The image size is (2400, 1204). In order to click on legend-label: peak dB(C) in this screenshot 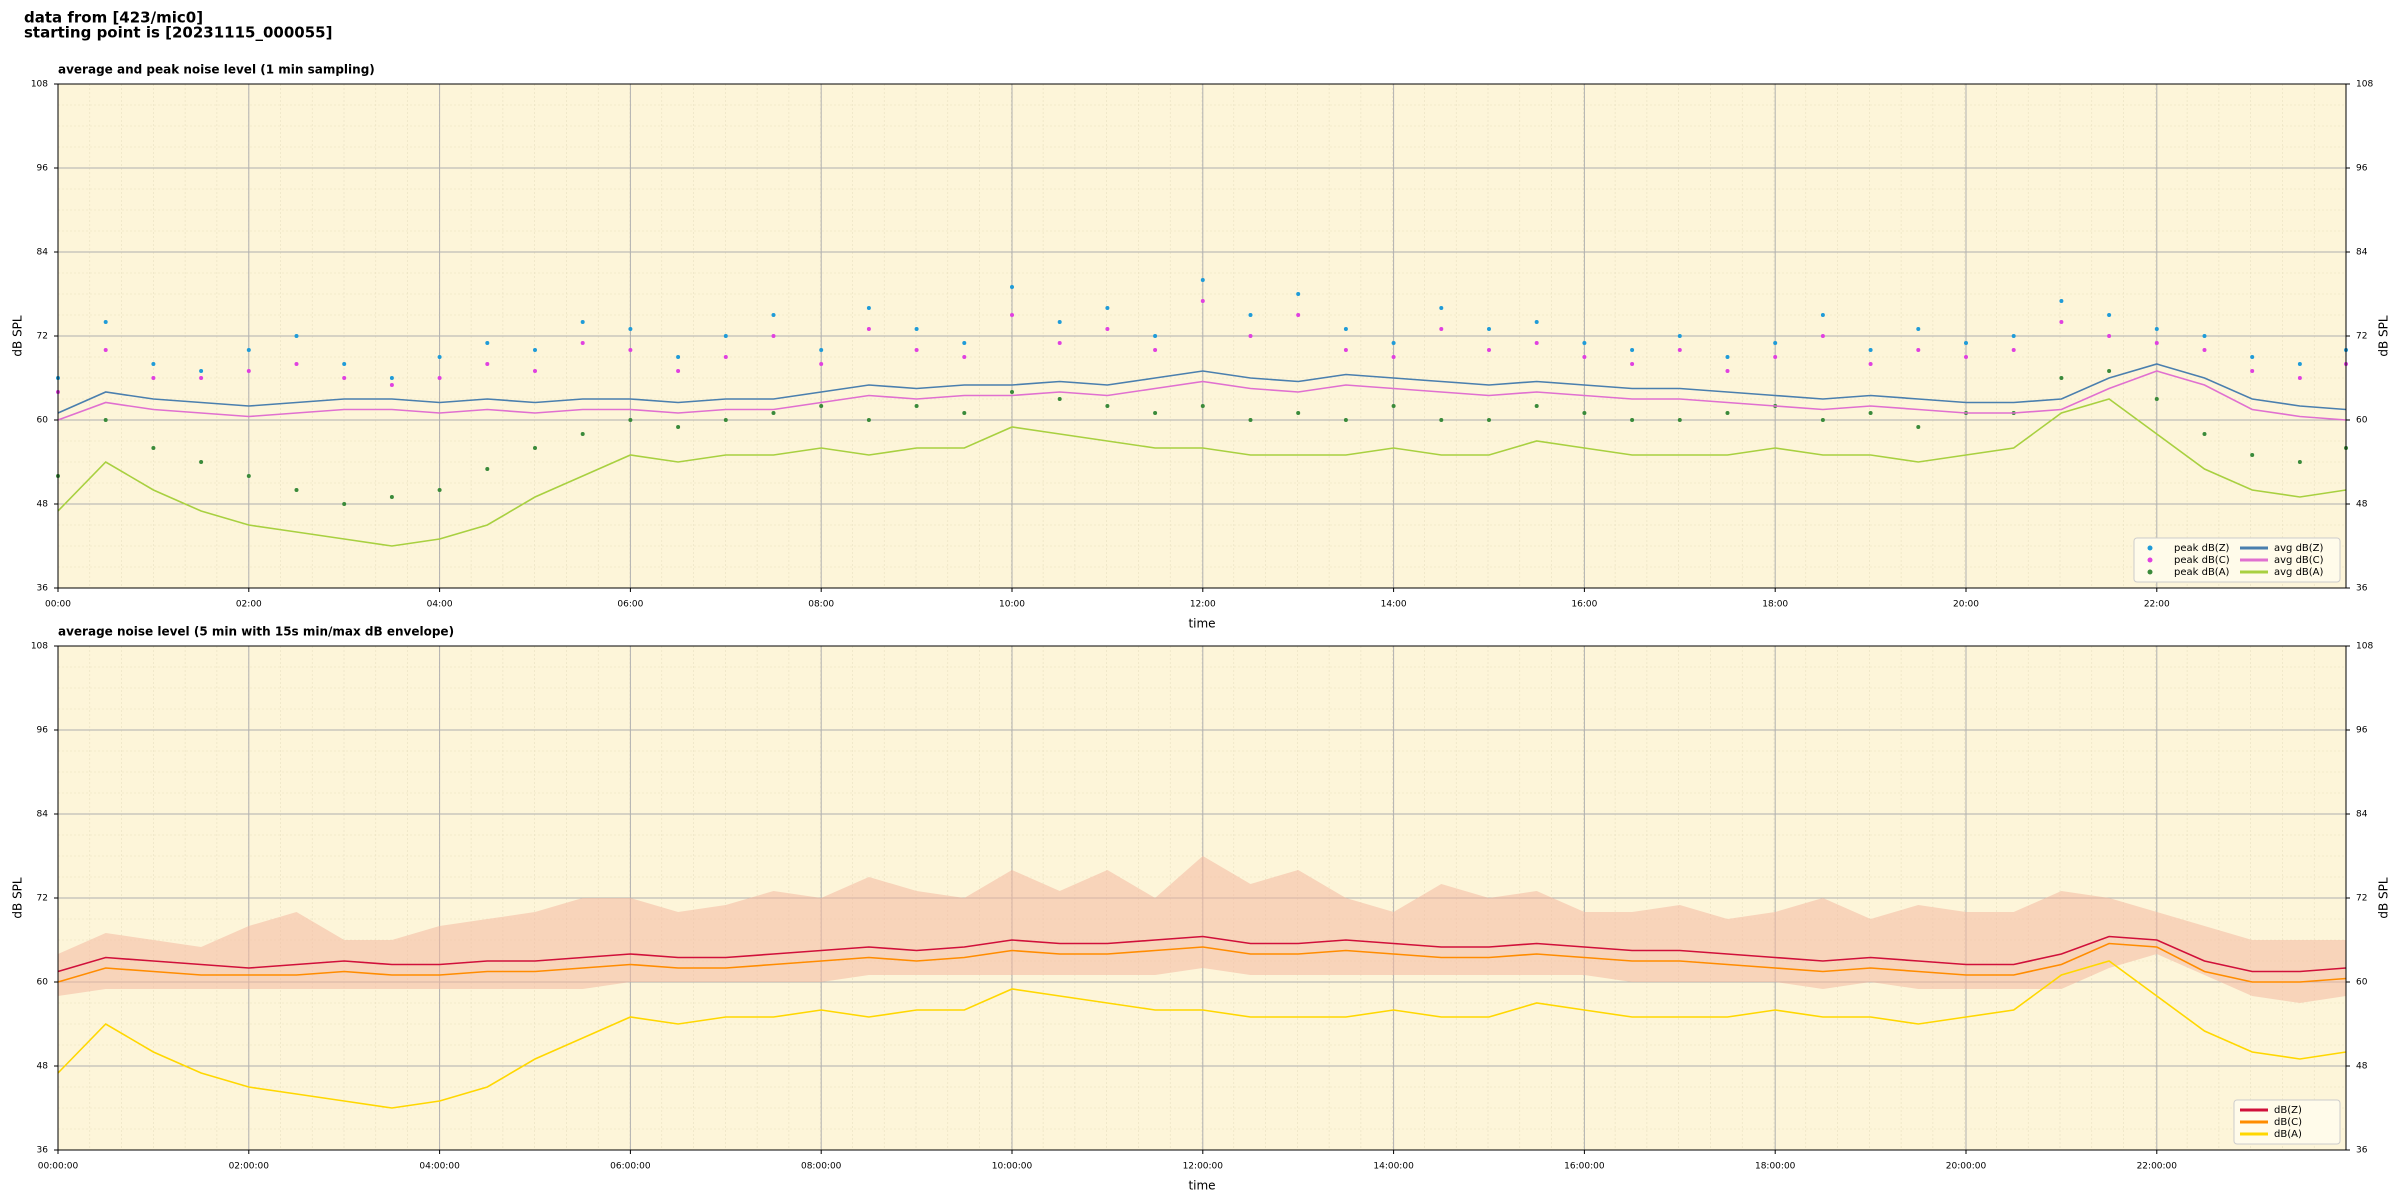, I will do `click(2202, 560)`.